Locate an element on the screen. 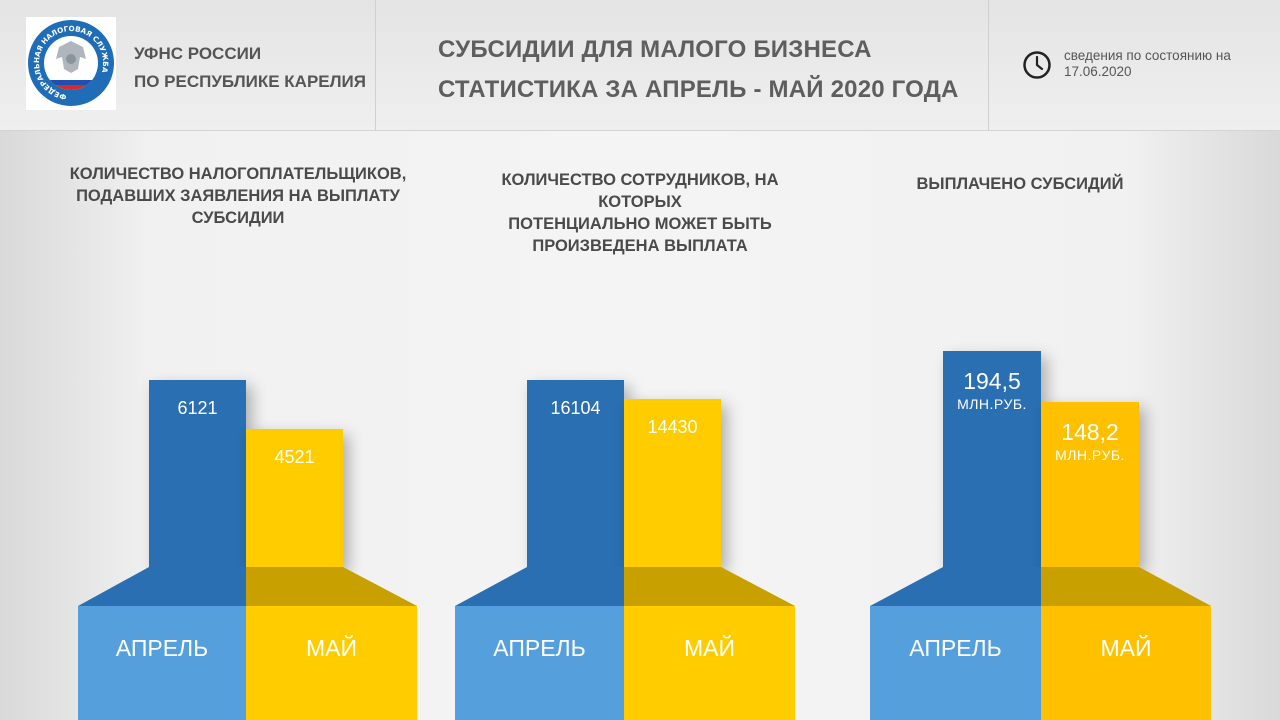  data-label-value: 4521 is located at coordinates (294, 457).